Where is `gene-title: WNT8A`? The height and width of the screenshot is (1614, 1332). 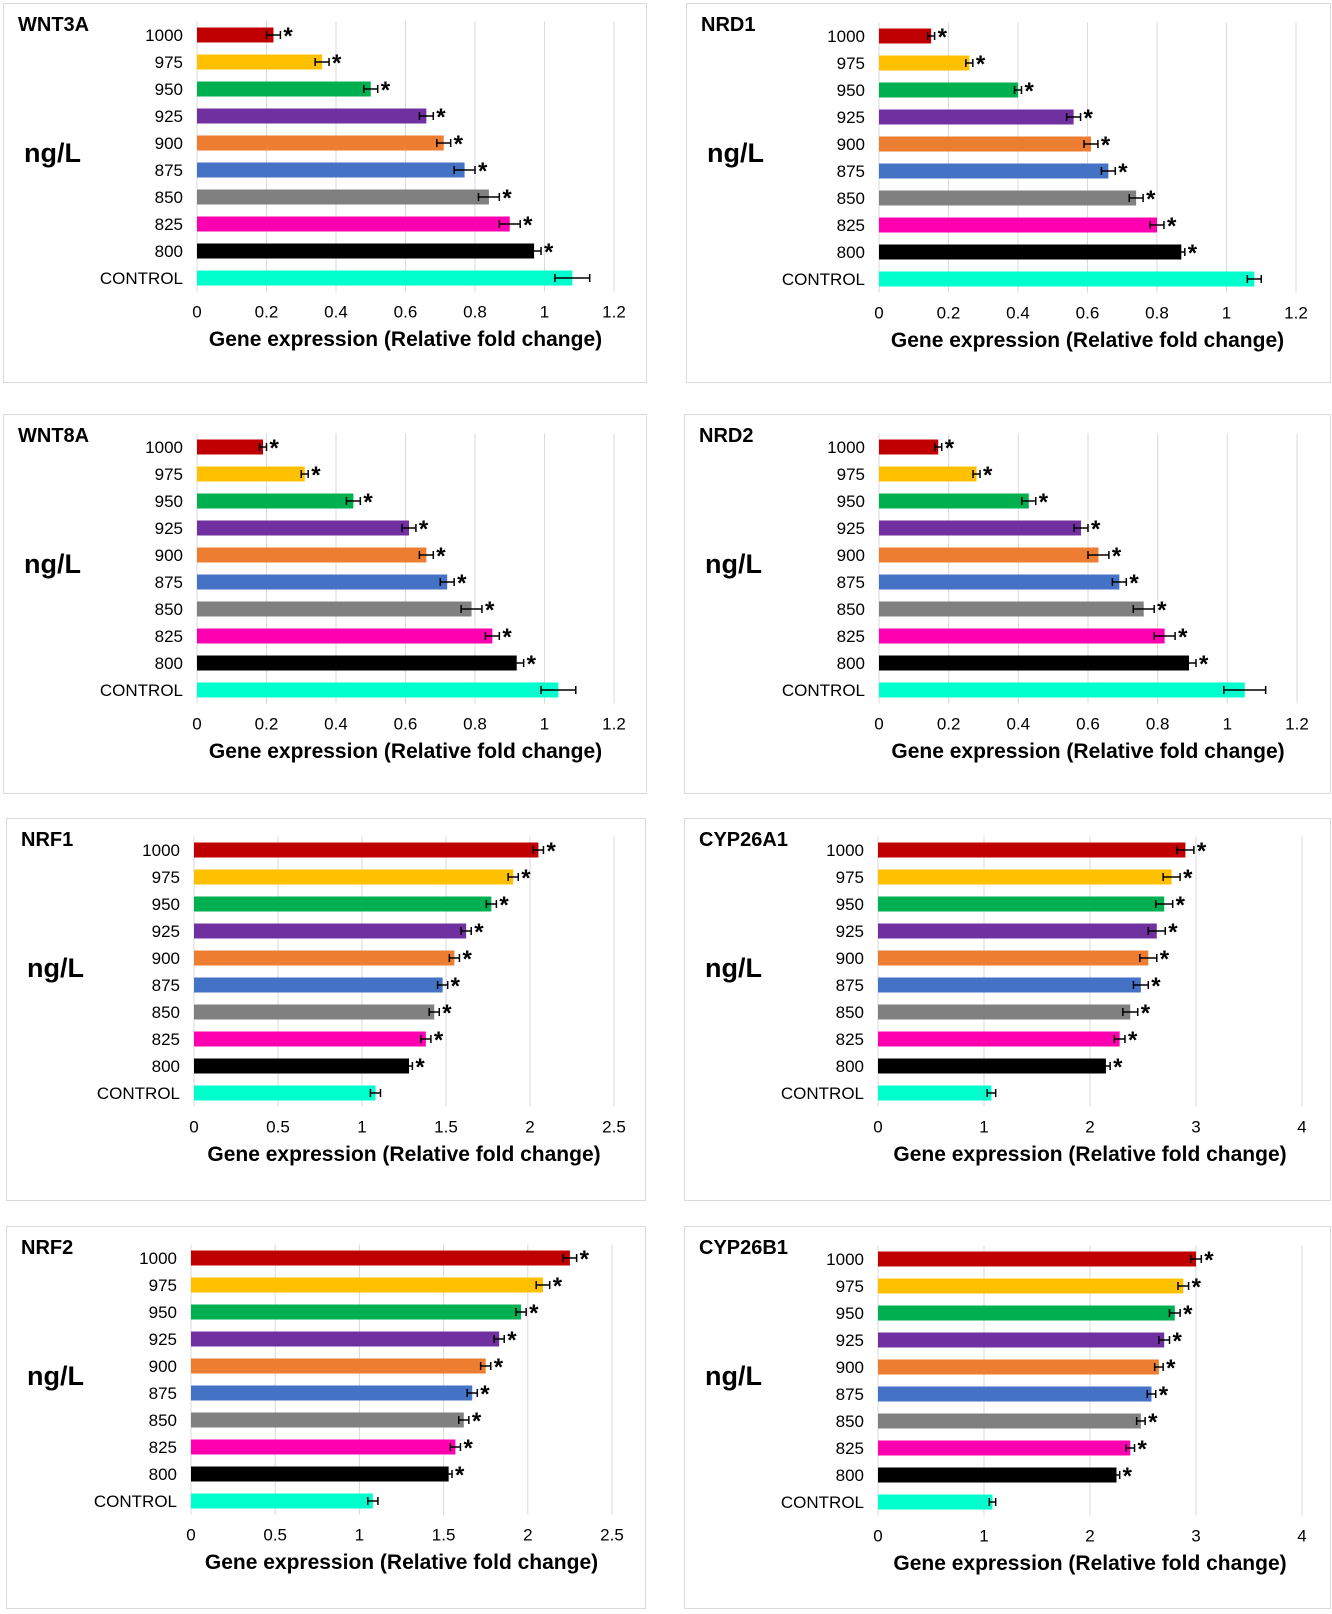
gene-title: WNT8A is located at coordinates (54, 436).